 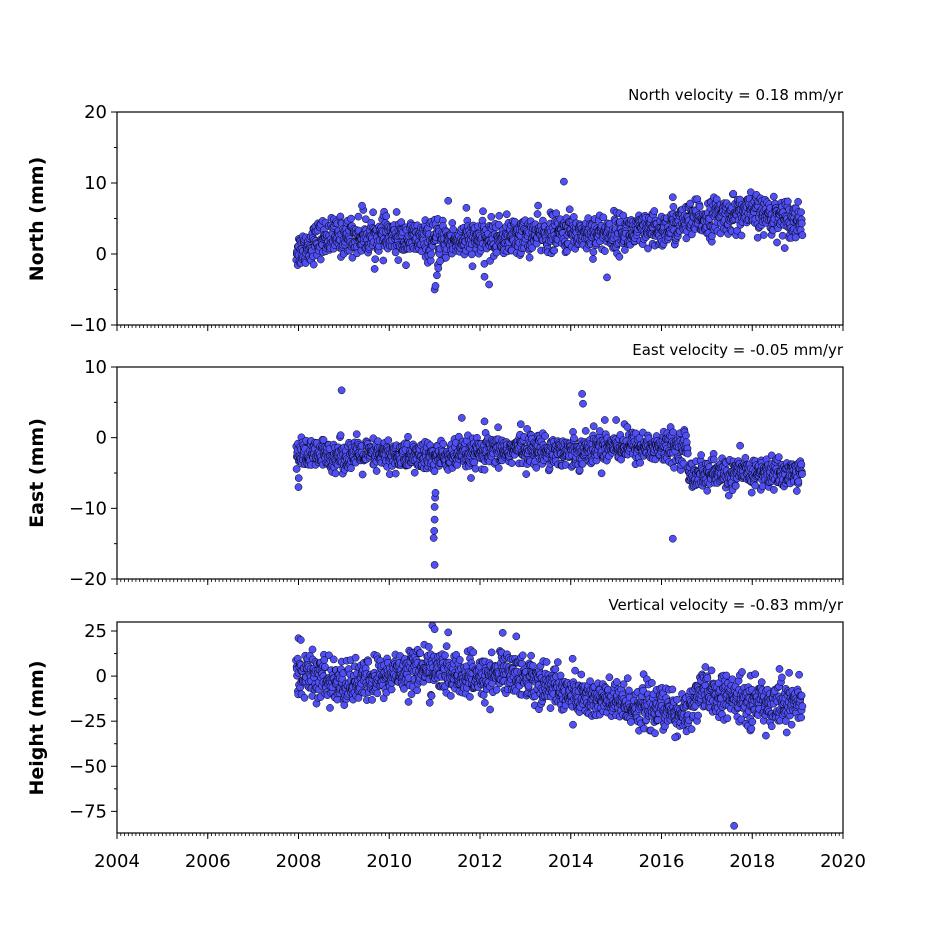 I want to click on height-velocity-annotation: Vertical velocity = -0.83 mm/yr, so click(x=725, y=605).